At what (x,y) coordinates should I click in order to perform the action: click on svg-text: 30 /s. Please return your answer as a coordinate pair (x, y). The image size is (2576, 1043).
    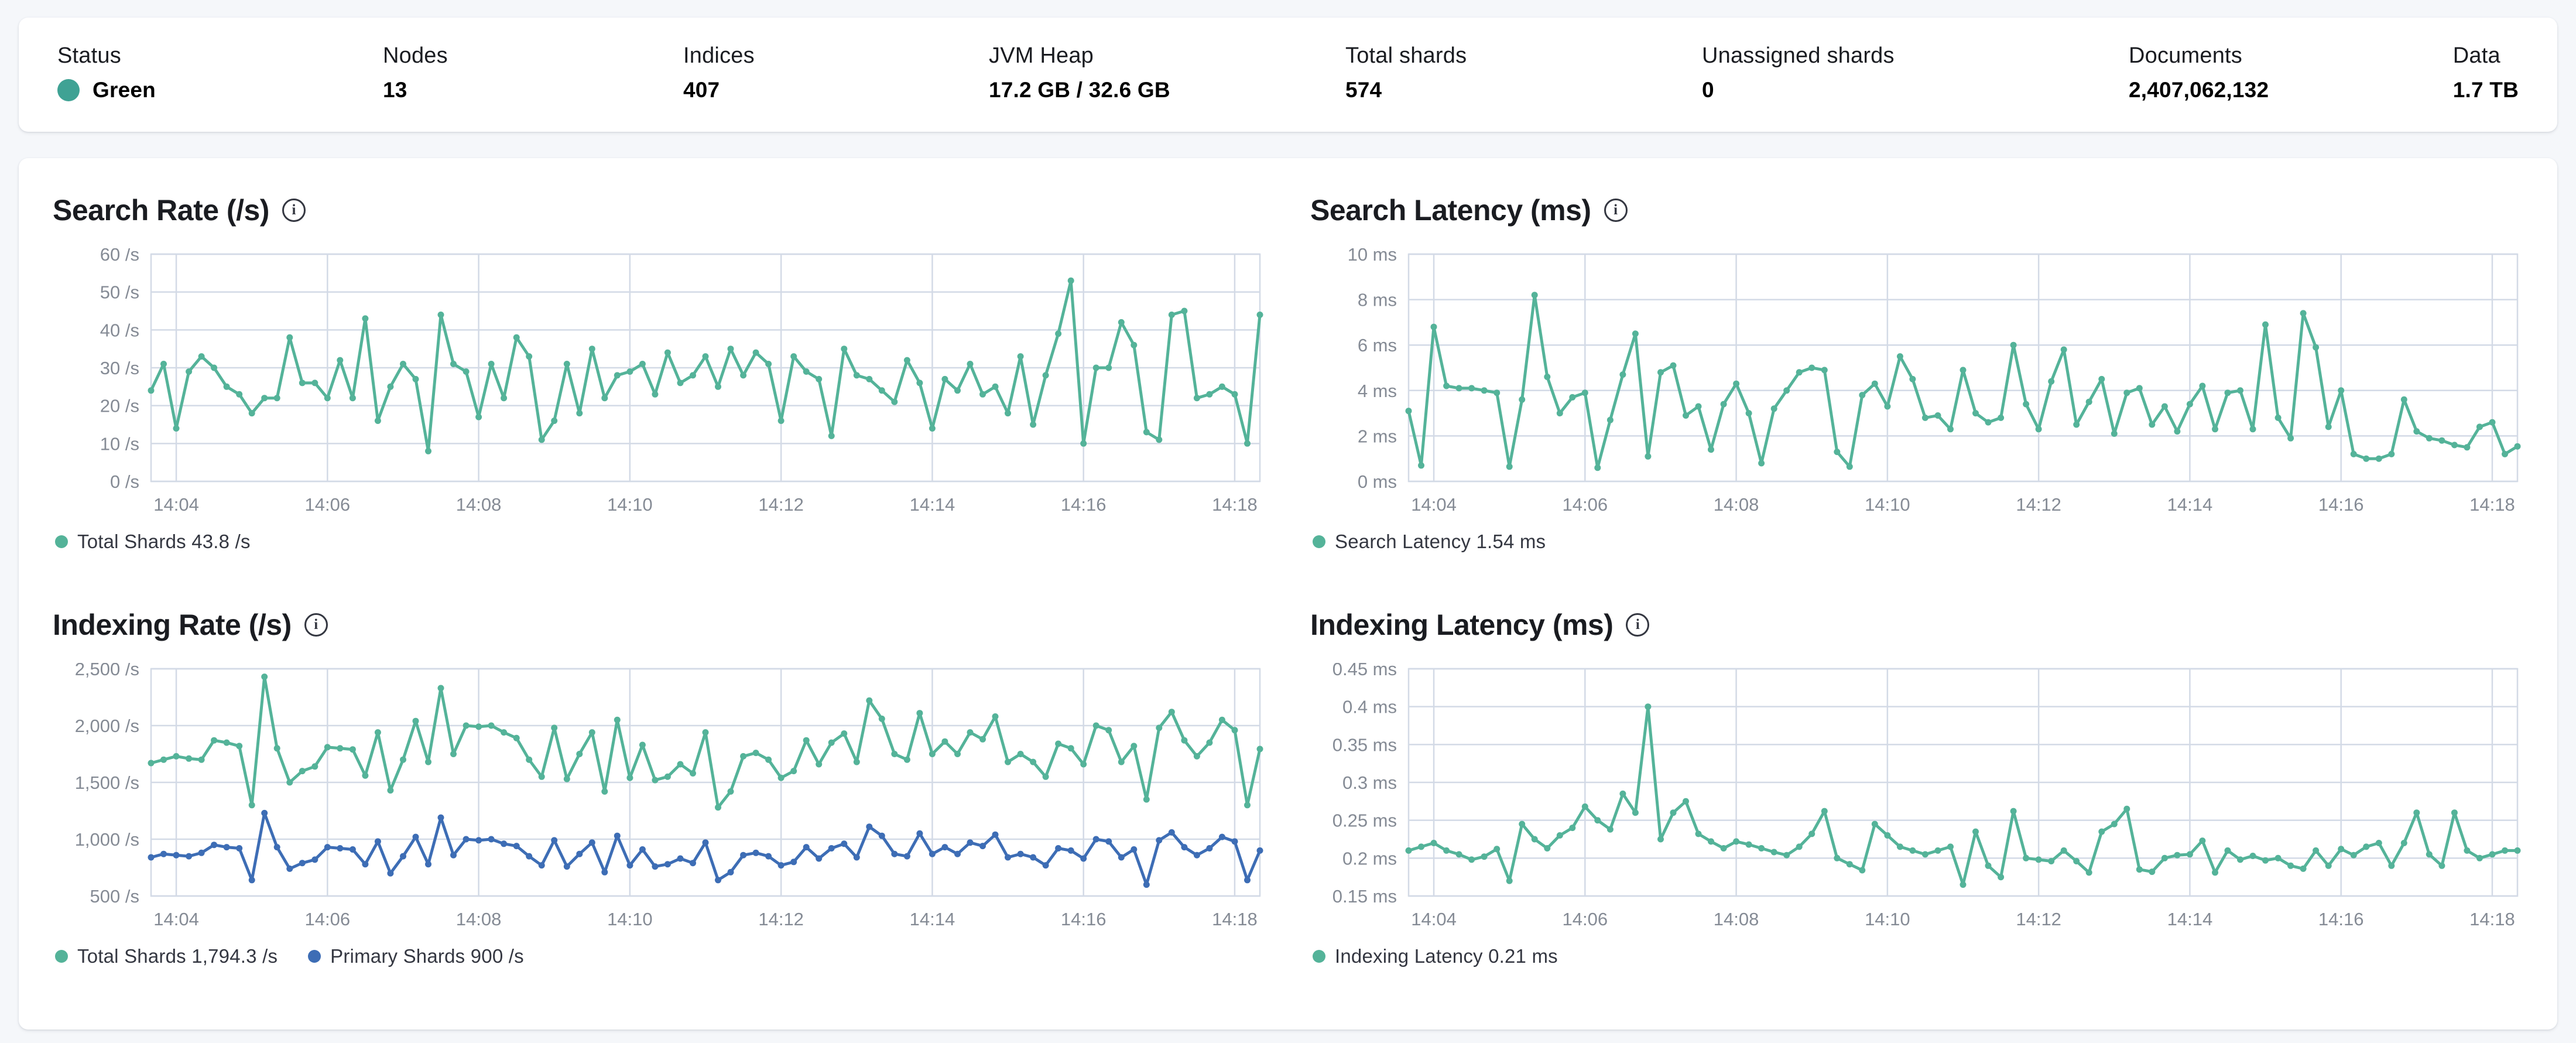
    Looking at the image, I should click on (119, 368).